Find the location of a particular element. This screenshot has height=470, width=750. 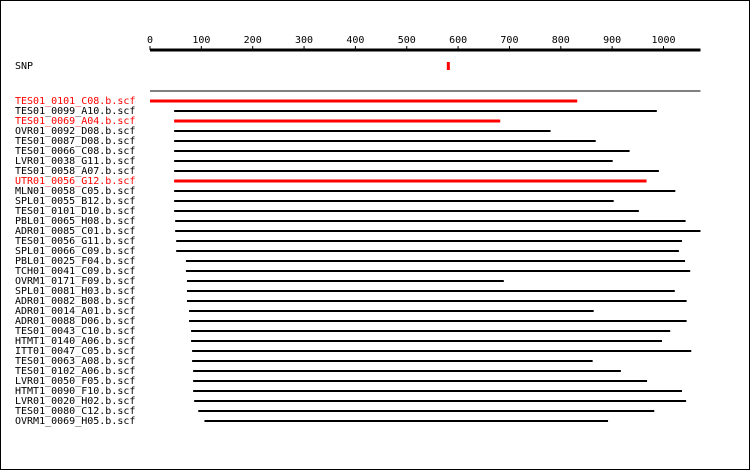

read-label: OVRM1_0171_F09.b.scf is located at coordinates (75, 281).